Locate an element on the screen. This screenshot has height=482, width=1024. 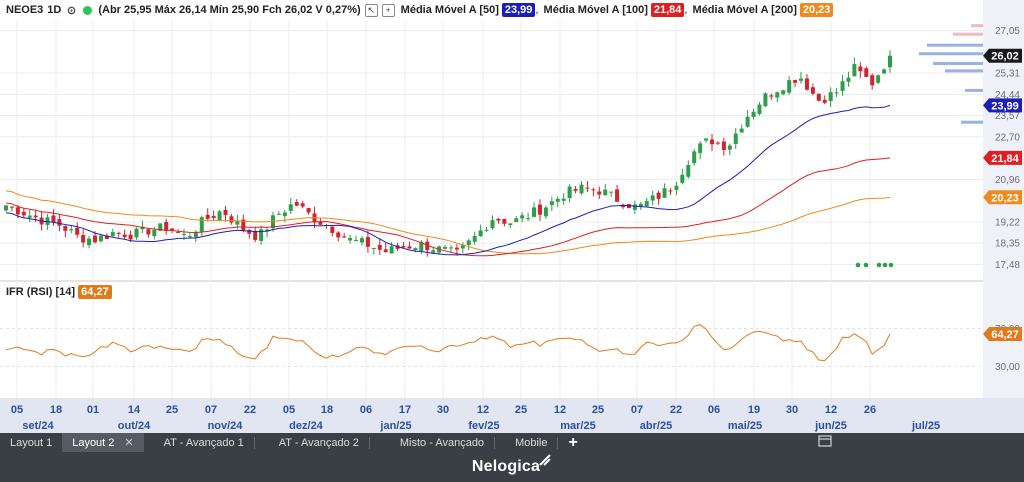
month-tick-label: mai/25 is located at coordinates (745, 426).